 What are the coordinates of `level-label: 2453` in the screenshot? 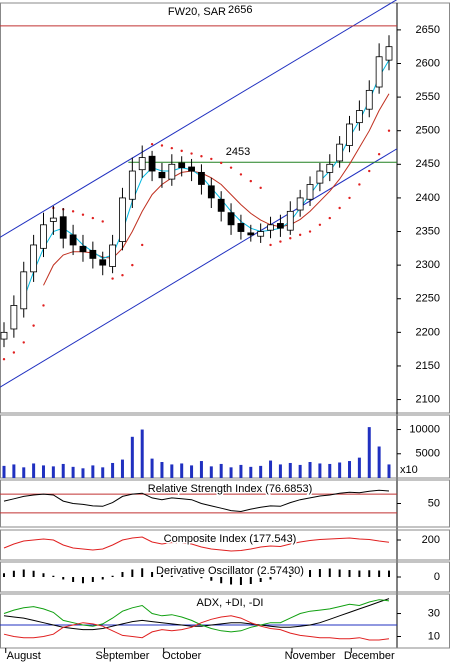 It's located at (238, 152).